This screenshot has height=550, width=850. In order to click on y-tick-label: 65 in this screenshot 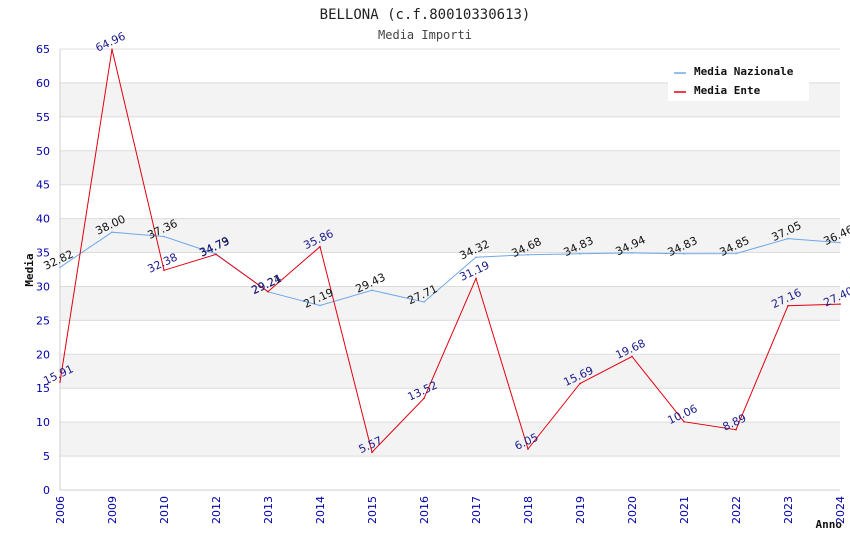, I will do `click(43, 49)`.